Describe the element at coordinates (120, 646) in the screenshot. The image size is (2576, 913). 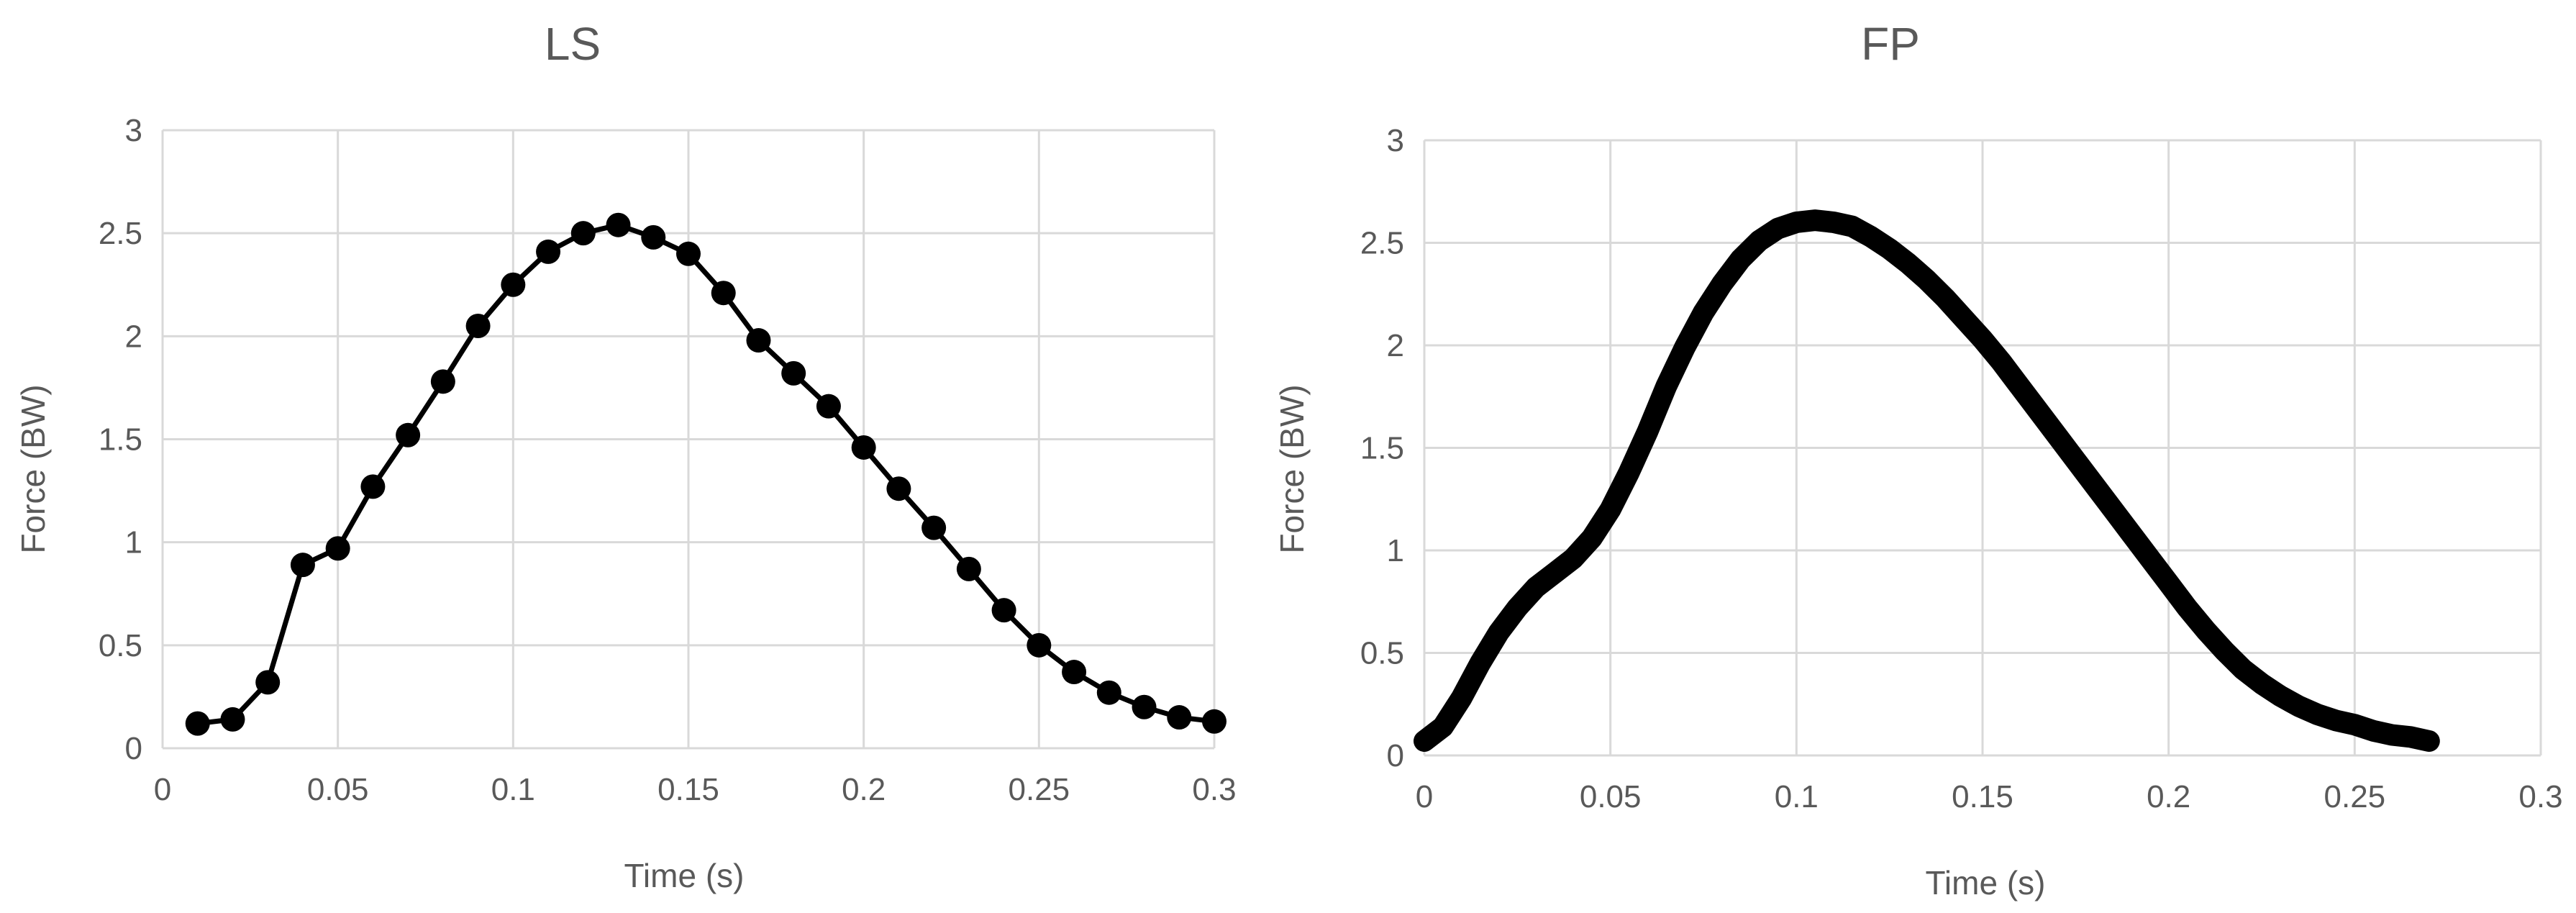
I see `ls-y-tick-label: 0.5` at that location.